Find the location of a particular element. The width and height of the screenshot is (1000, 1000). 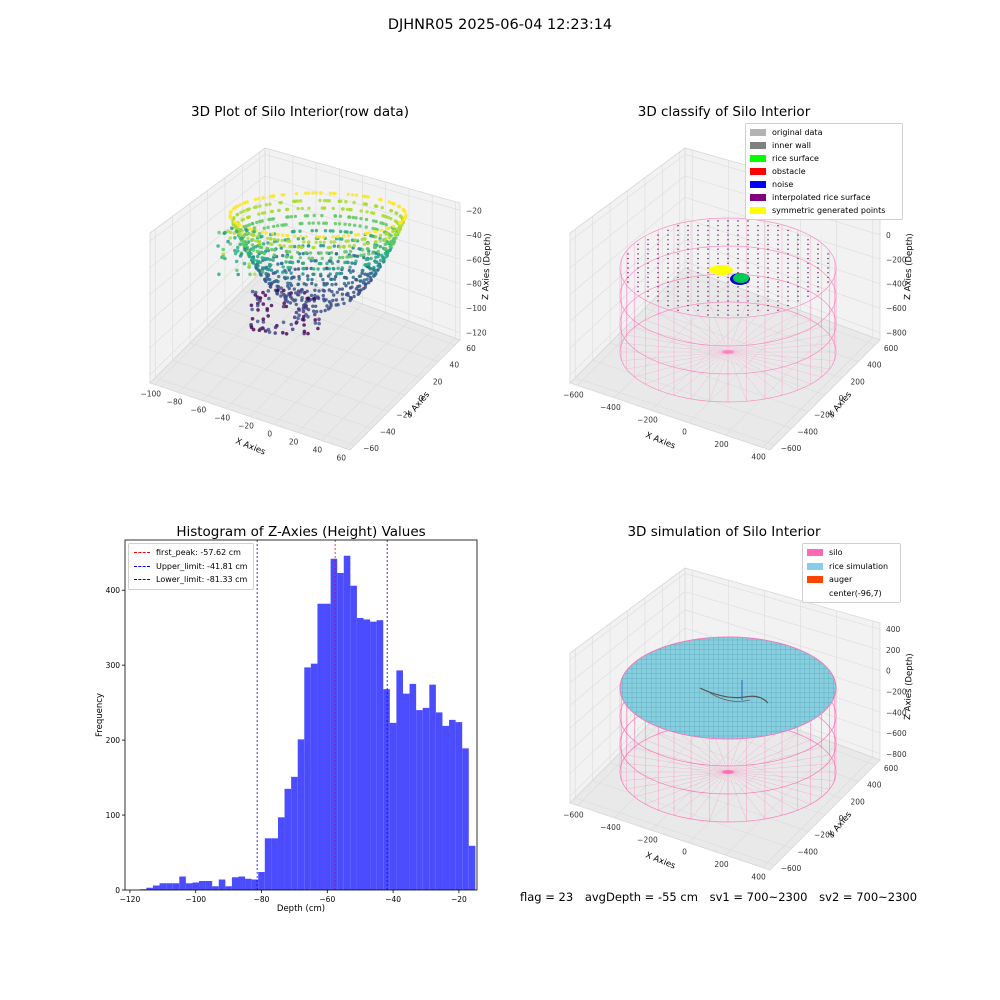

plot1-z-tick-label: −40 is located at coordinates (474, 235).